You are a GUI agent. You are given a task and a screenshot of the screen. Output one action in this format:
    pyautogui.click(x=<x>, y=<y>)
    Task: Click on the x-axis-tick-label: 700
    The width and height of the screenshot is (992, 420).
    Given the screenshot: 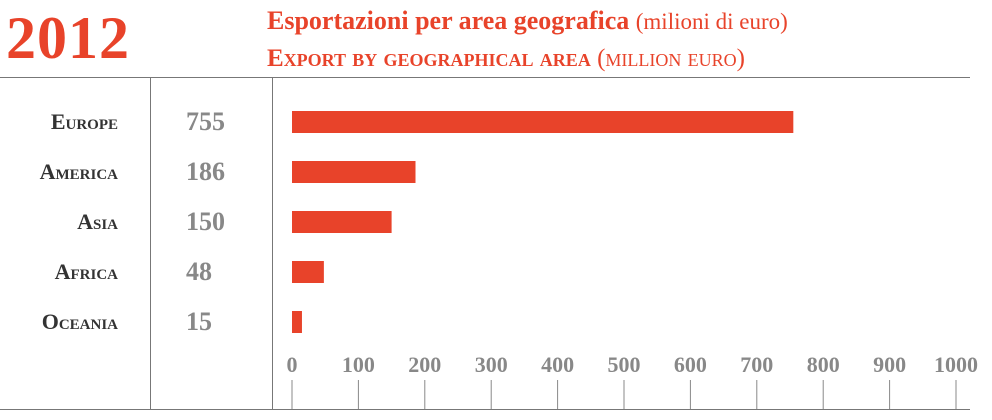 What is the action you would take?
    pyautogui.click(x=756, y=364)
    